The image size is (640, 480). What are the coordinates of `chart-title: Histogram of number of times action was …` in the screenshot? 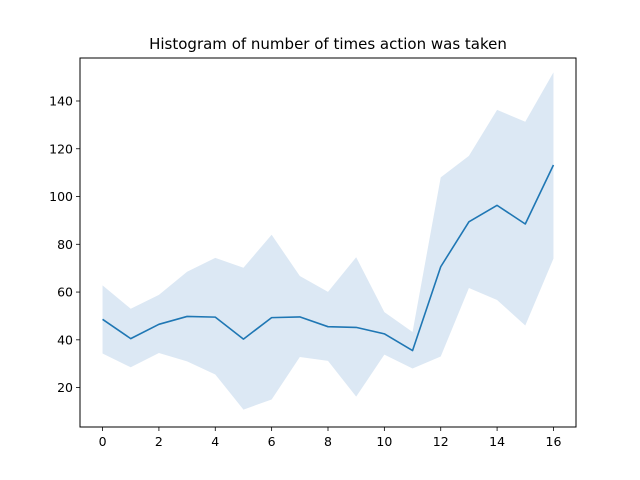 It's located at (328, 44).